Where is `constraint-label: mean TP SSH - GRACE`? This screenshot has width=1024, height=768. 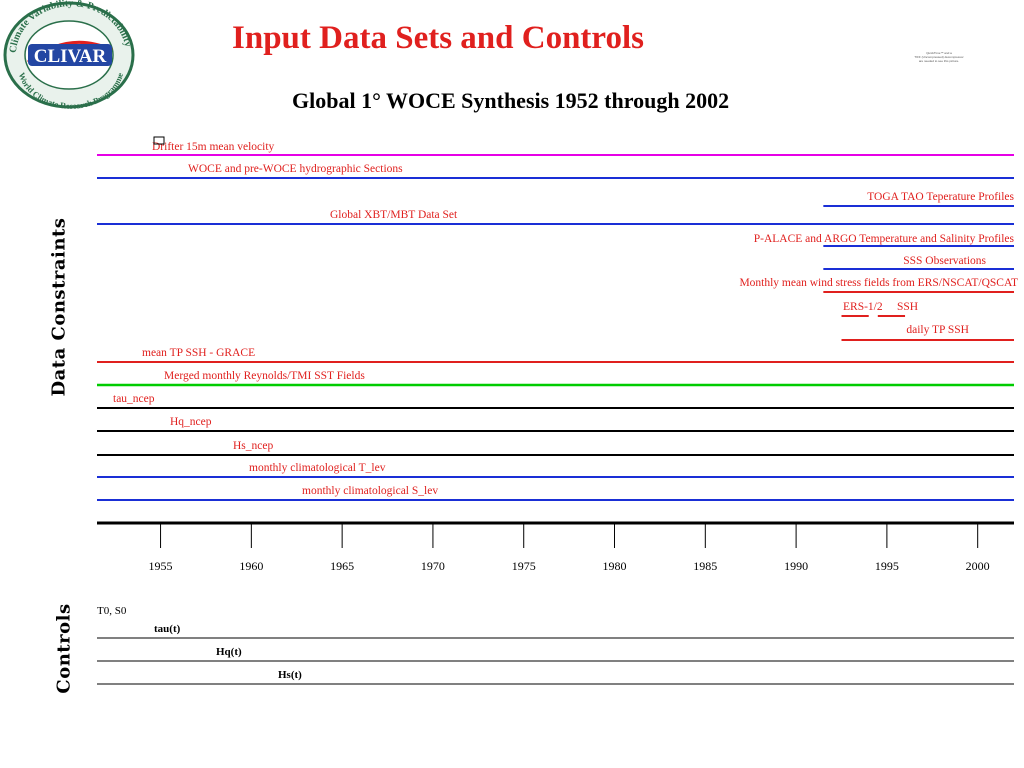 constraint-label: mean TP SSH - GRACE is located at coordinates (198, 353).